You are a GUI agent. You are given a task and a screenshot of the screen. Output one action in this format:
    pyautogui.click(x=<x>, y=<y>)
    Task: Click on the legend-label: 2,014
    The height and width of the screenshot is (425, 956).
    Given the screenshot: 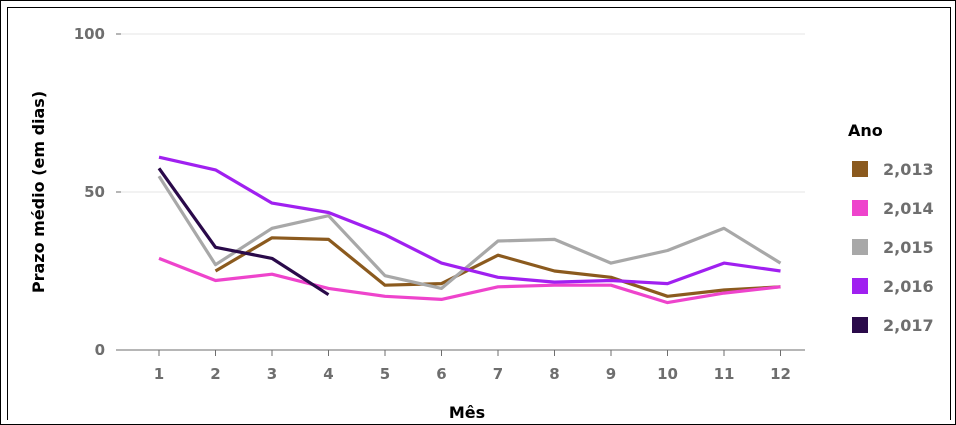 What is the action you would take?
    pyautogui.click(x=908, y=208)
    